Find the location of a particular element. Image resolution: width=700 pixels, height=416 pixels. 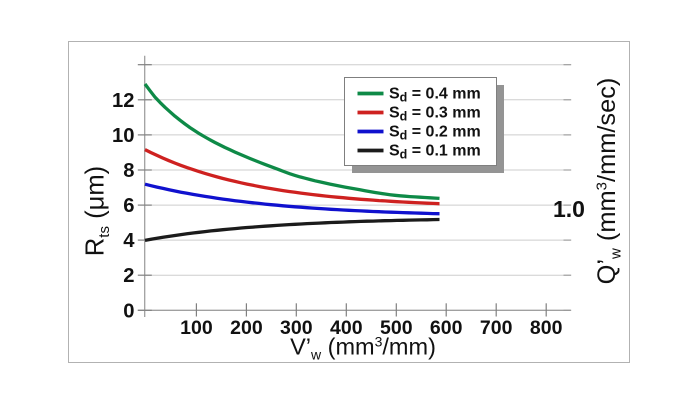

svg-text: 200 is located at coordinates (246, 328).